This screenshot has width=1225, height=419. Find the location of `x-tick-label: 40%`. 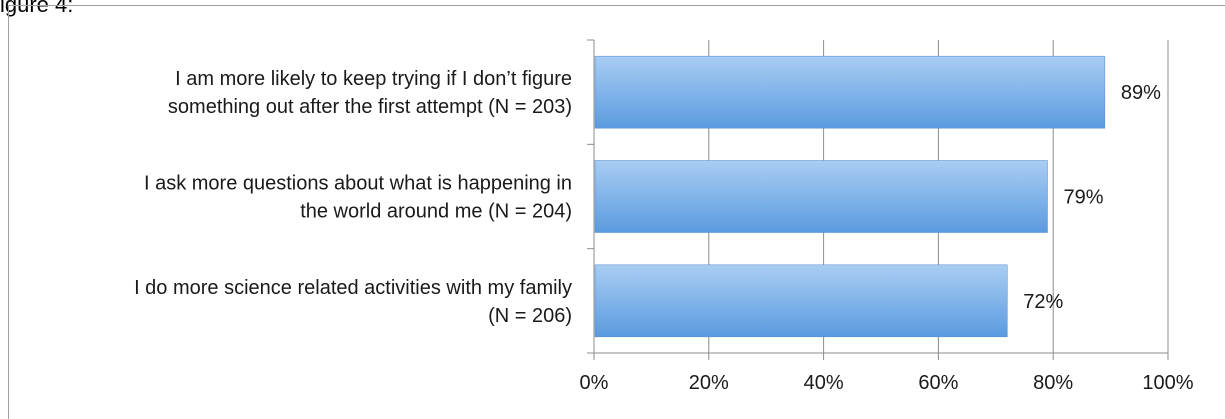

x-tick-label: 40% is located at coordinates (824, 383).